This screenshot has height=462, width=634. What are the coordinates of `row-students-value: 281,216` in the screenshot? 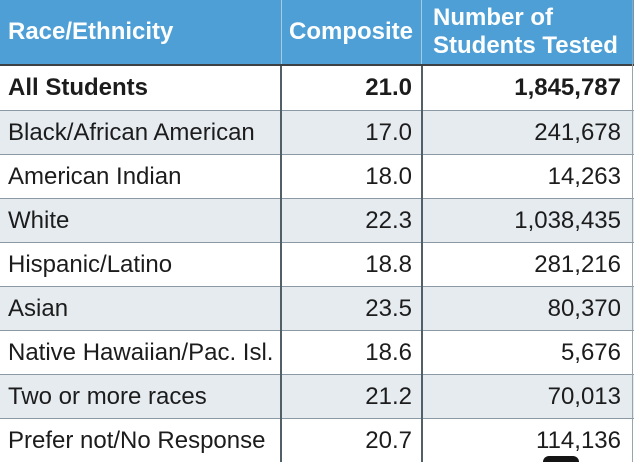 It's located at (577, 264).